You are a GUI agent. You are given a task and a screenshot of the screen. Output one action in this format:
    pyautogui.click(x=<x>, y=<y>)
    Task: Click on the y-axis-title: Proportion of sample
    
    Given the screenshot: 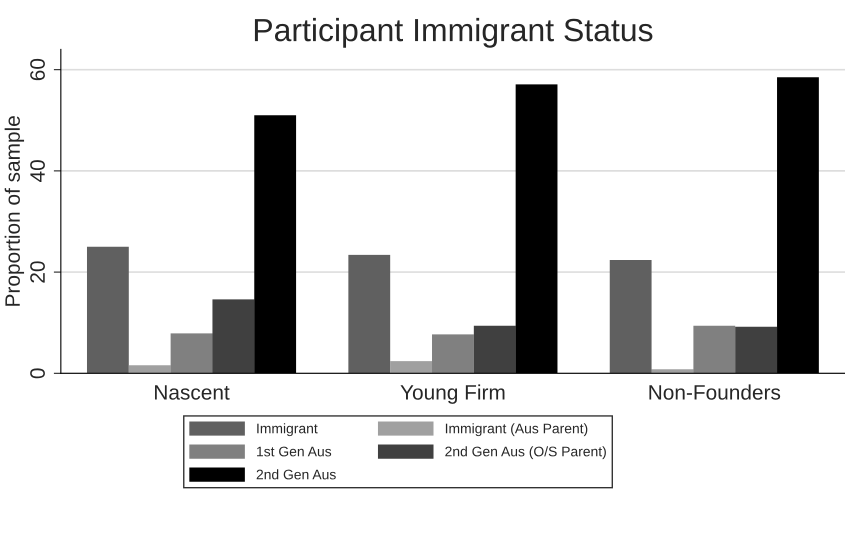 What is the action you would take?
    pyautogui.click(x=14, y=211)
    